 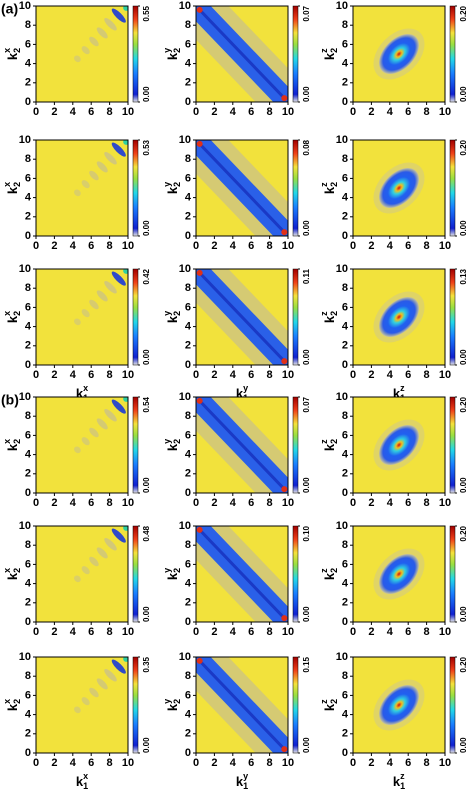 What do you see at coordinates (306, 147) in the screenshot?
I see `colorbar-label: 0.08` at bounding box center [306, 147].